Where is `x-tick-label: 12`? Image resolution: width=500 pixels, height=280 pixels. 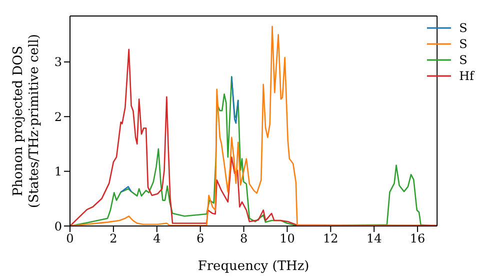 x-tick-label: 12 is located at coordinates (330, 239).